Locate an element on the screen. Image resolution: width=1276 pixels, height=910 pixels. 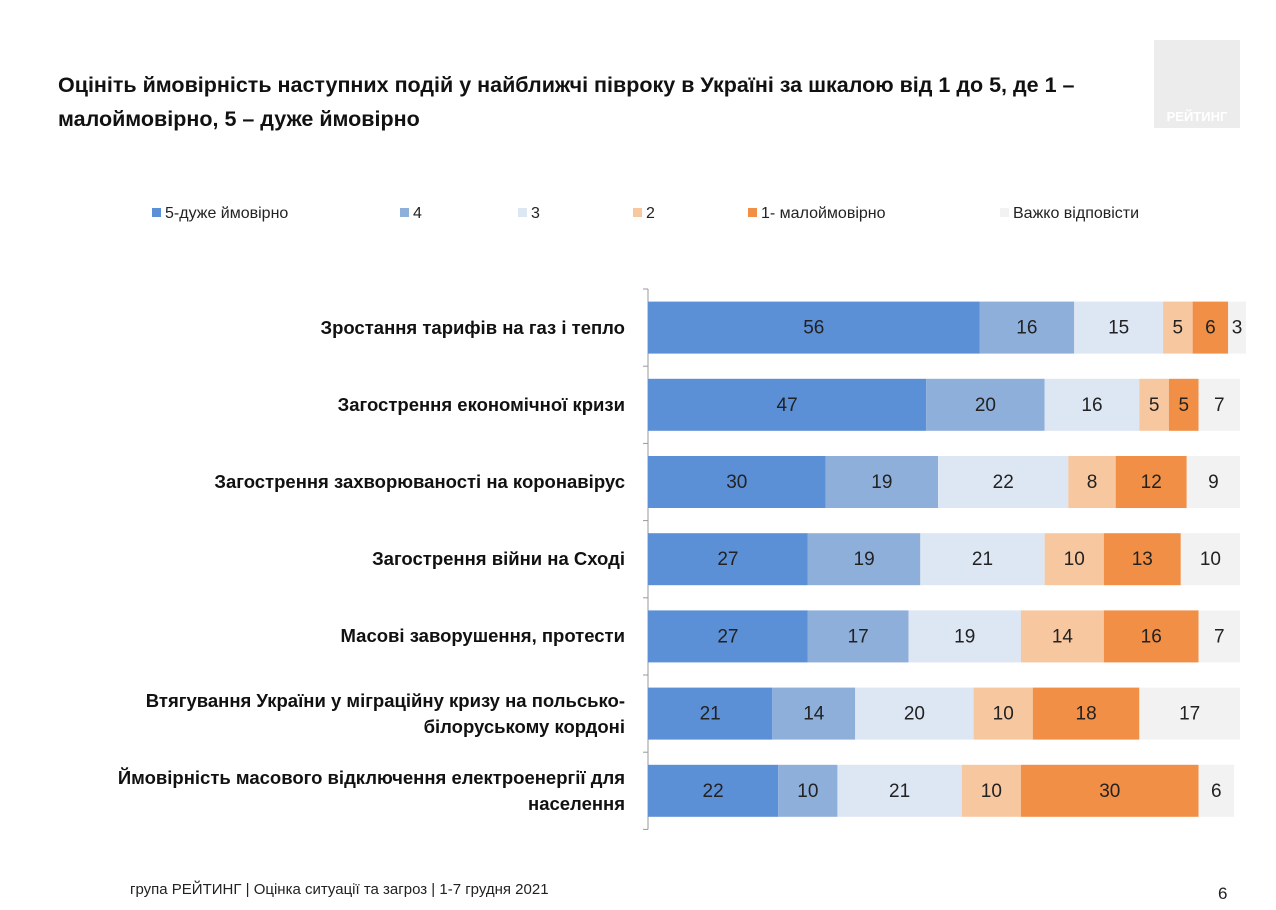
logo: РЕЙТИНГ is located at coordinates (1197, 84).